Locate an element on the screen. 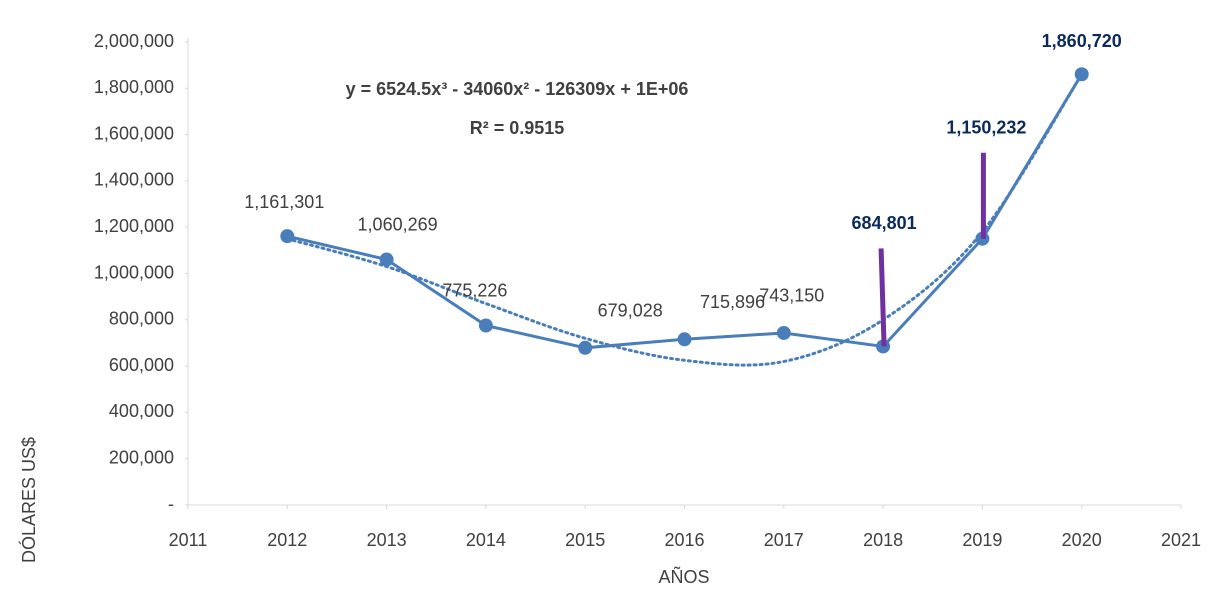 Image resolution: width=1232 pixels, height=590 pixels. trend-equation: y = 6524.5x³ - 34060x² - 126309x + 1E+06 is located at coordinates (517, 89).